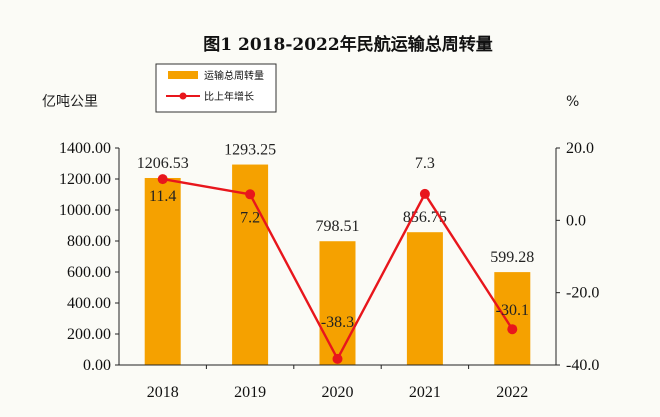 The image size is (660, 417). Describe the element at coordinates (85, 179) in the screenshot. I see `left-tick-label: 1200.00` at that location.